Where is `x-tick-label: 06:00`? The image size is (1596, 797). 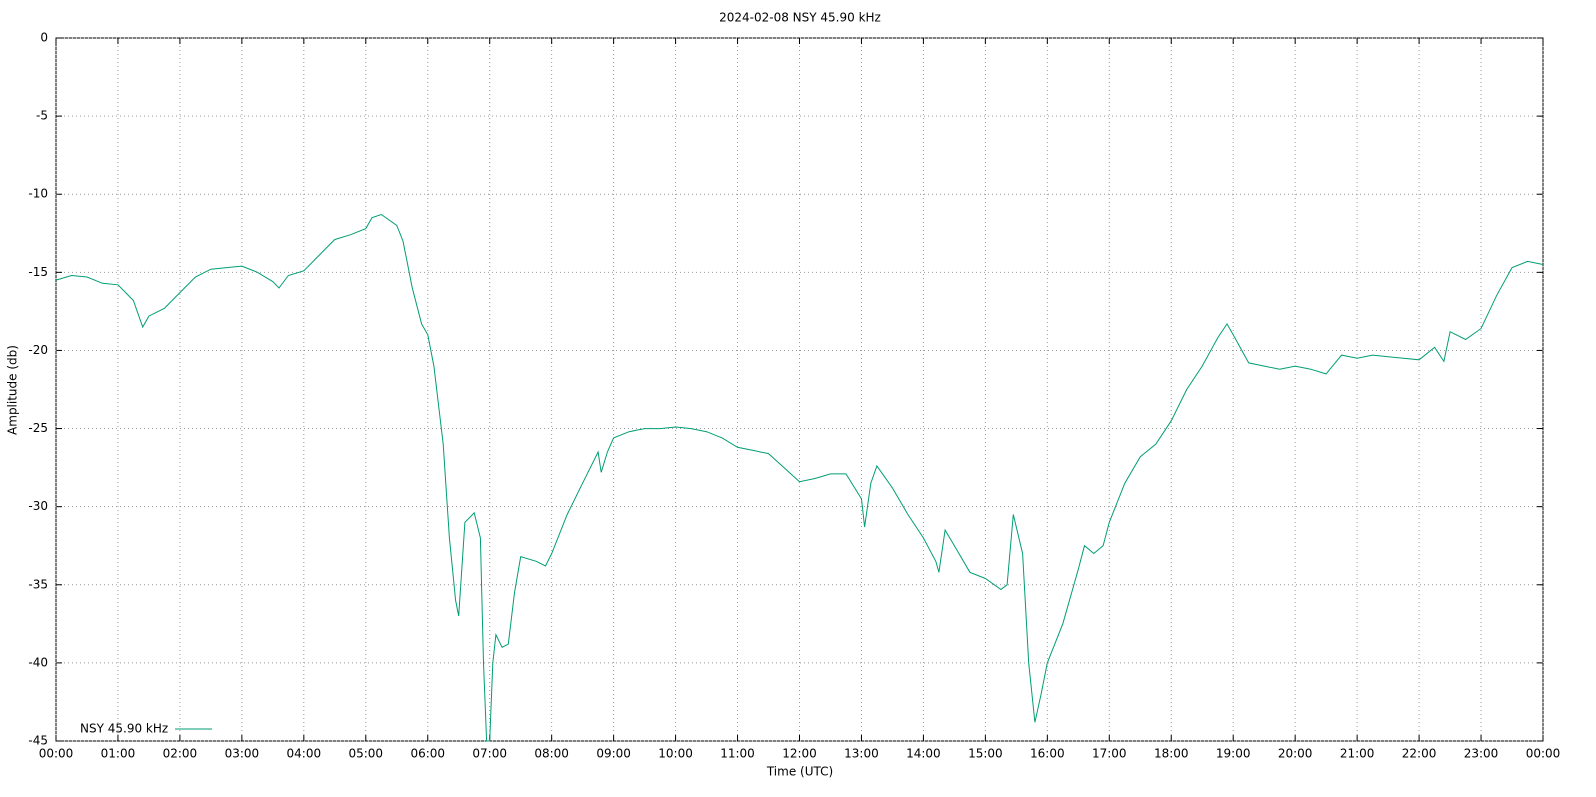 x-tick-label: 06:00 is located at coordinates (427, 754).